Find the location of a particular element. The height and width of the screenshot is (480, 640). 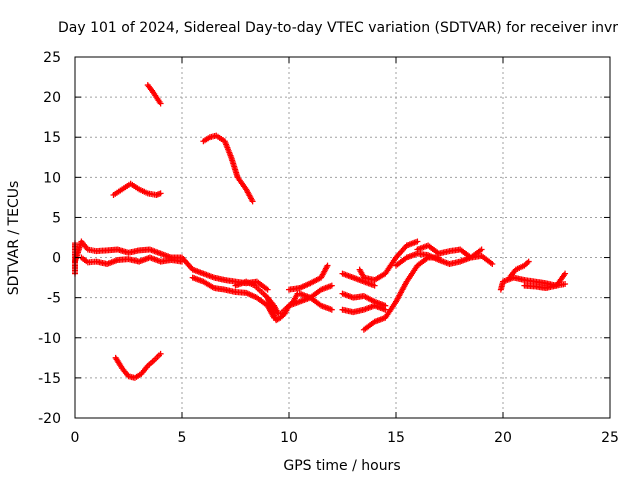

series-seg-20h-23h-b is located at coordinates (519, 269).